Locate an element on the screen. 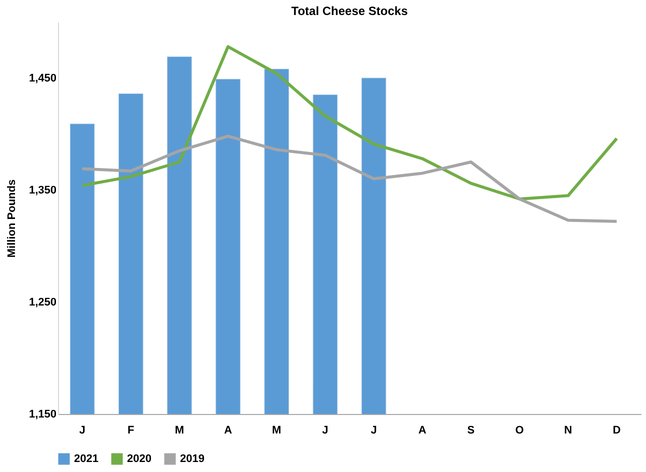 This screenshot has width=646, height=472. y-tick-label: 1,250 is located at coordinates (42, 302).